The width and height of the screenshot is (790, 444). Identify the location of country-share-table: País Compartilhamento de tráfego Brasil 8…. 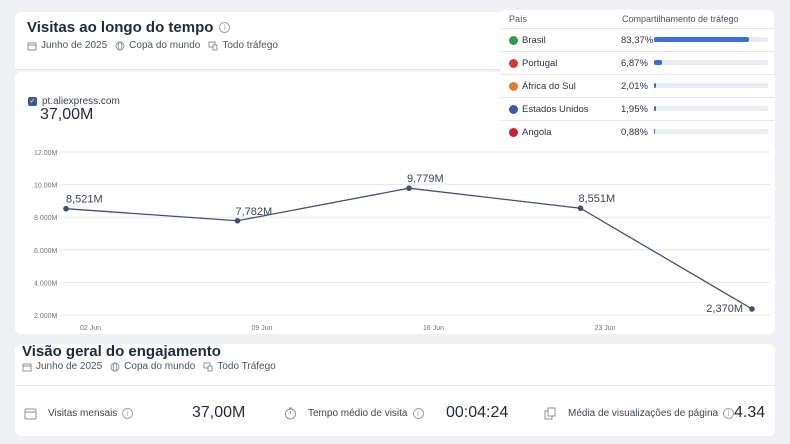
(637, 78).